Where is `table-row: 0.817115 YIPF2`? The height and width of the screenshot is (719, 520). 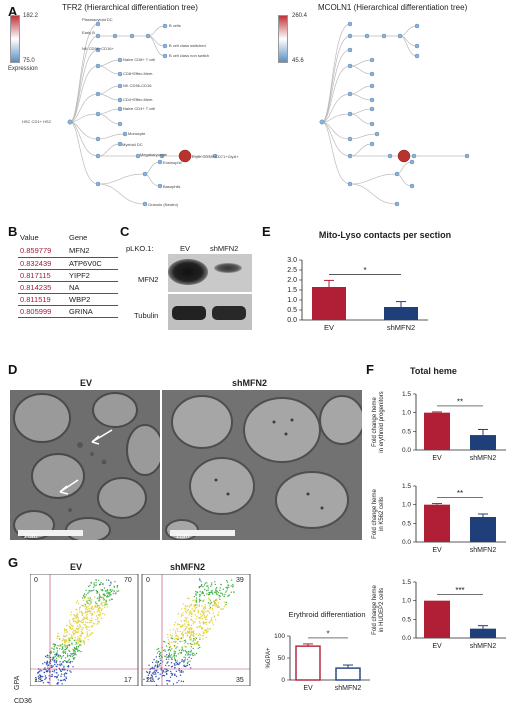 table-row: 0.817115 YIPF2 is located at coordinates (68, 275).